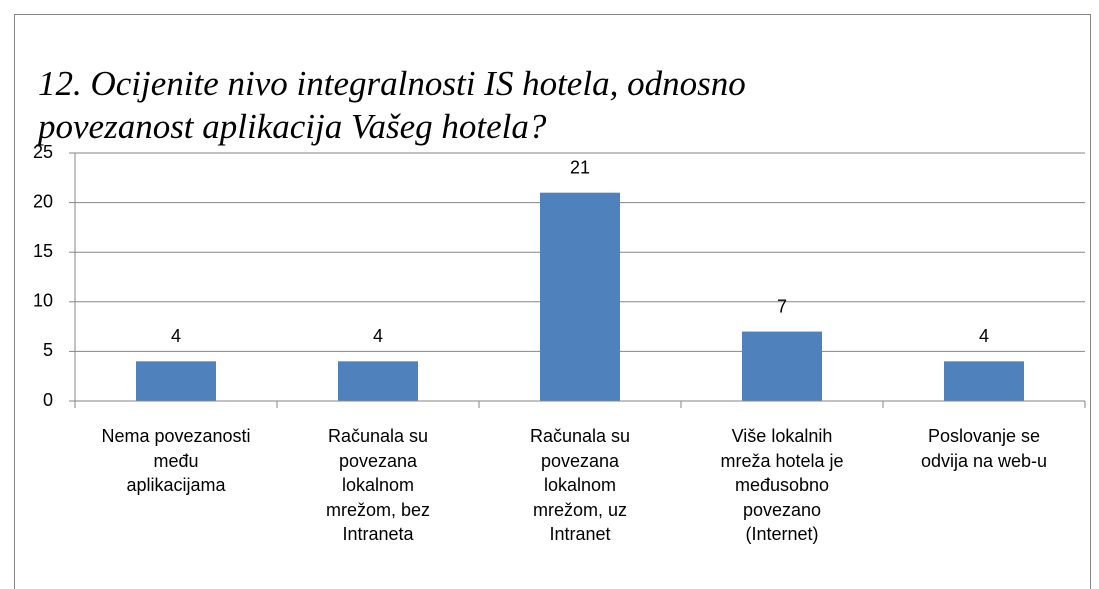  I want to click on y-tick-label: 0, so click(48, 400).